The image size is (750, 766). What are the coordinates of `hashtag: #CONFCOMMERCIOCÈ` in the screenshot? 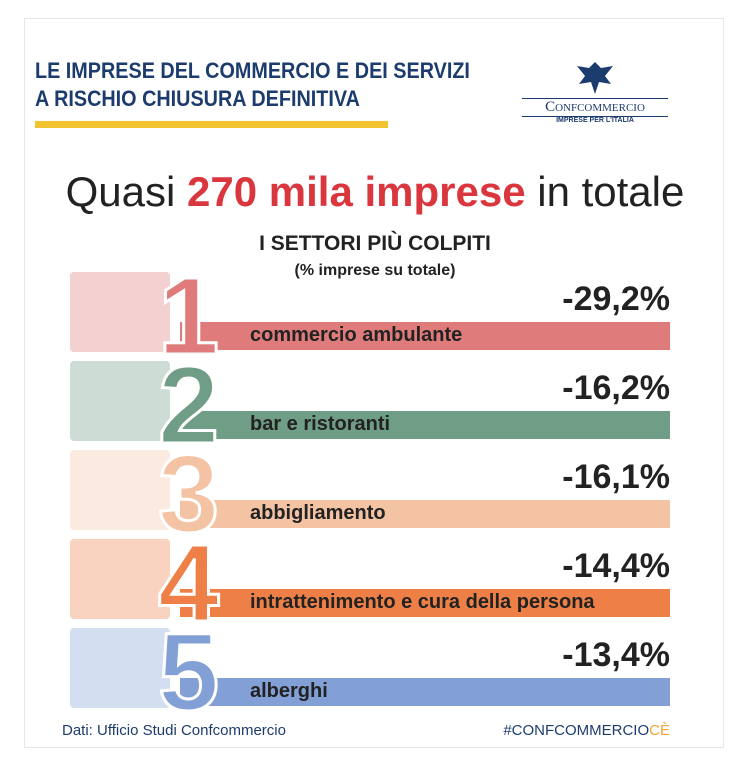 It's located at (586, 730).